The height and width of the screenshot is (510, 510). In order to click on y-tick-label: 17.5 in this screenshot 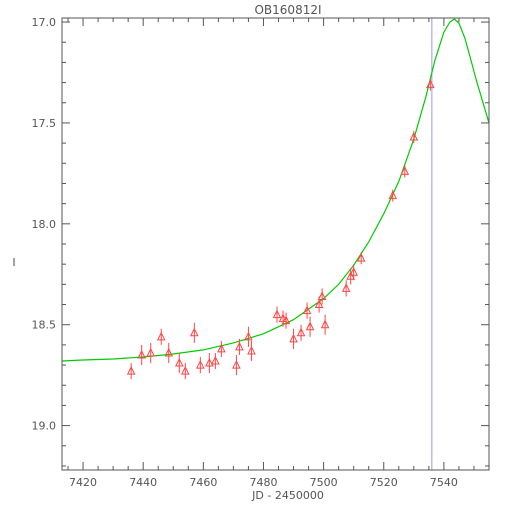, I will do `click(44, 123)`.